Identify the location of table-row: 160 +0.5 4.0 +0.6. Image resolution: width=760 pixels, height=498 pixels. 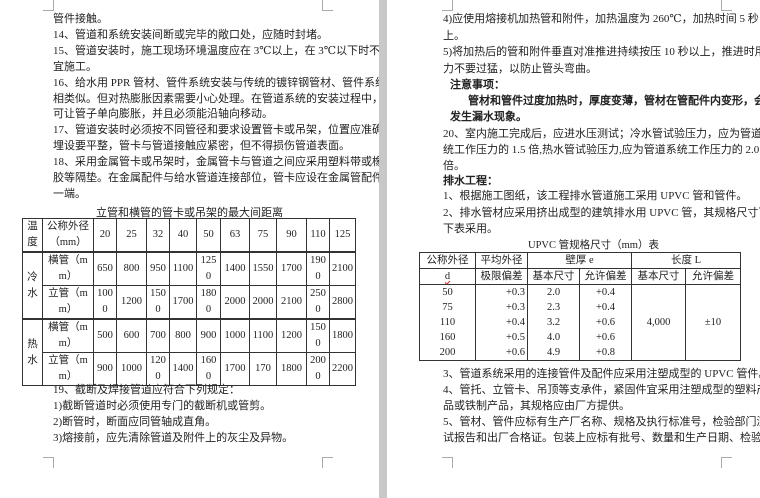
(580, 337).